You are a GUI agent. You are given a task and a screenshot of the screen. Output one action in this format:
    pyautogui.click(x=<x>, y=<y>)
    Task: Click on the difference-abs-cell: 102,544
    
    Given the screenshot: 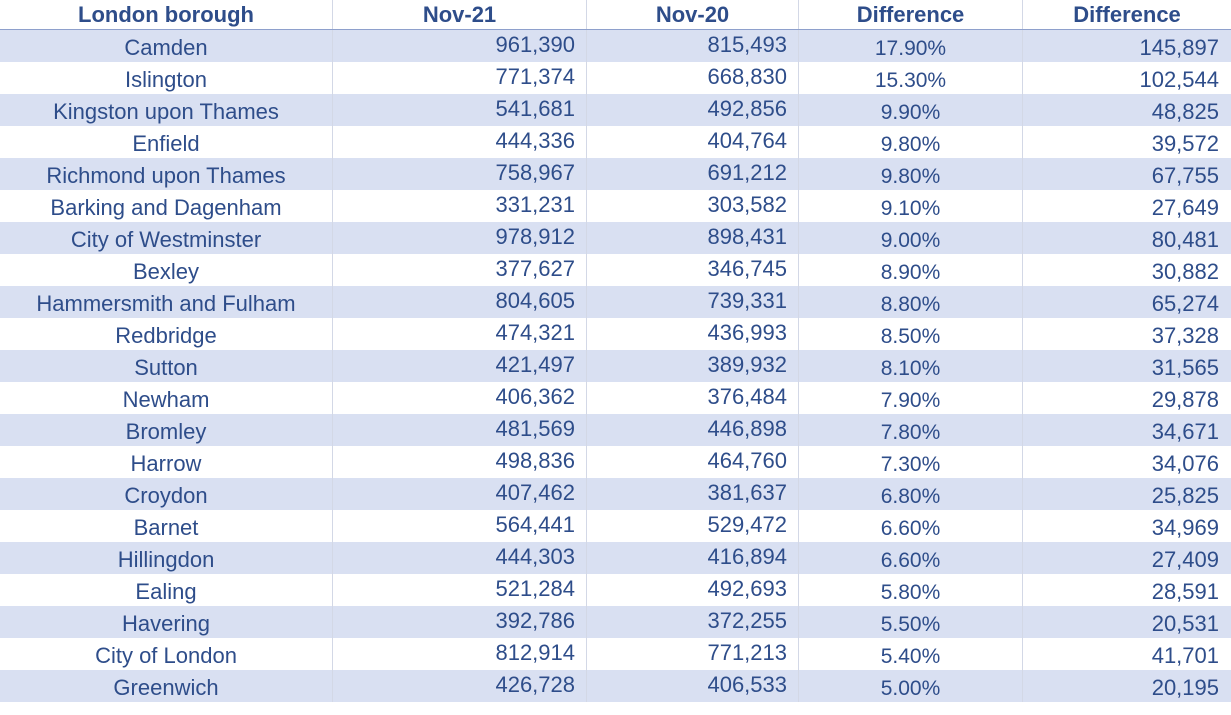 What is the action you would take?
    pyautogui.click(x=1179, y=79)
    